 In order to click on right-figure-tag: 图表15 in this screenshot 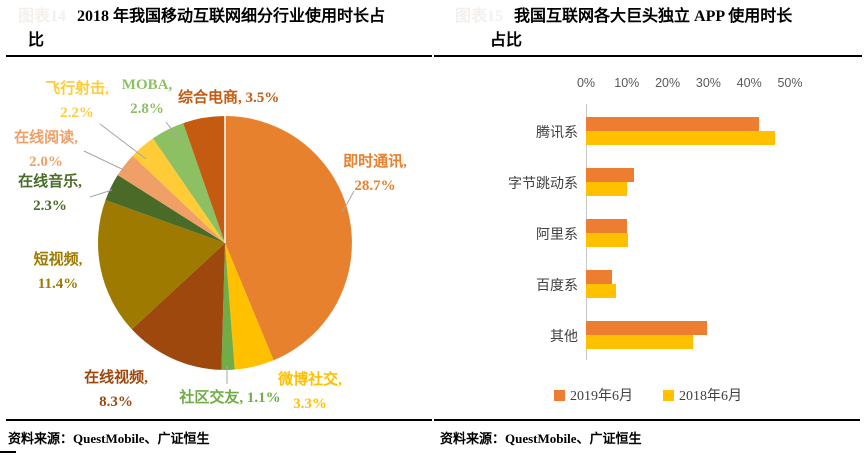, I will do `click(479, 16)`.